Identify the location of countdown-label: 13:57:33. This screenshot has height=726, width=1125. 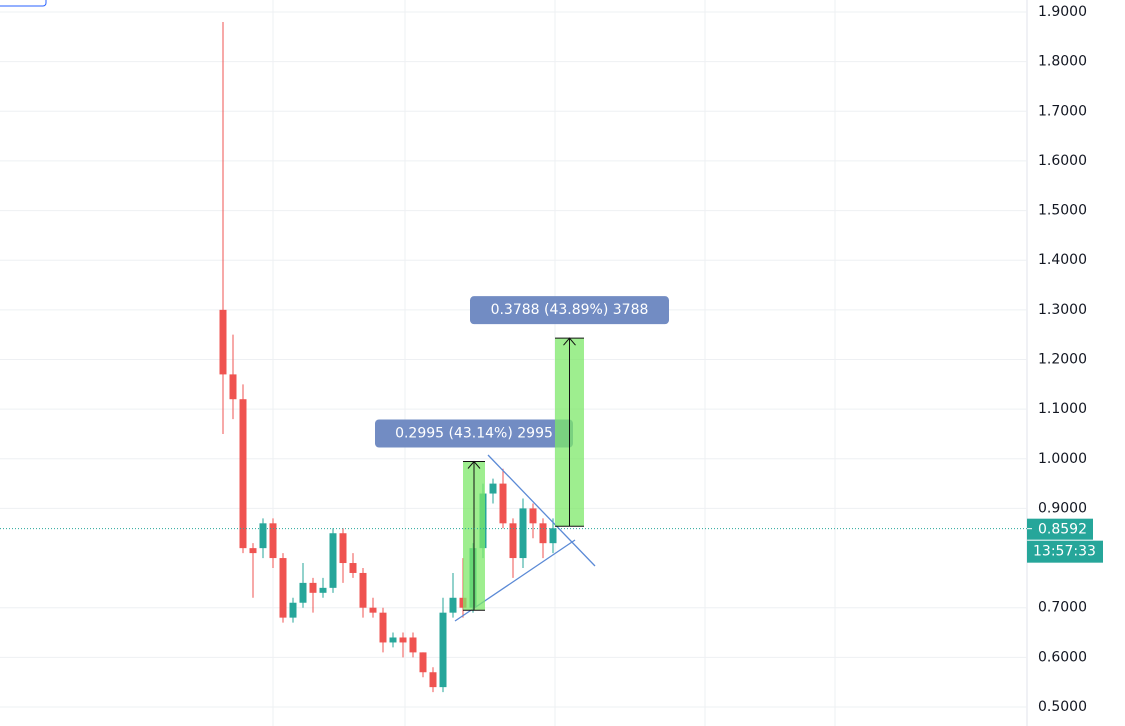
(1064, 552).